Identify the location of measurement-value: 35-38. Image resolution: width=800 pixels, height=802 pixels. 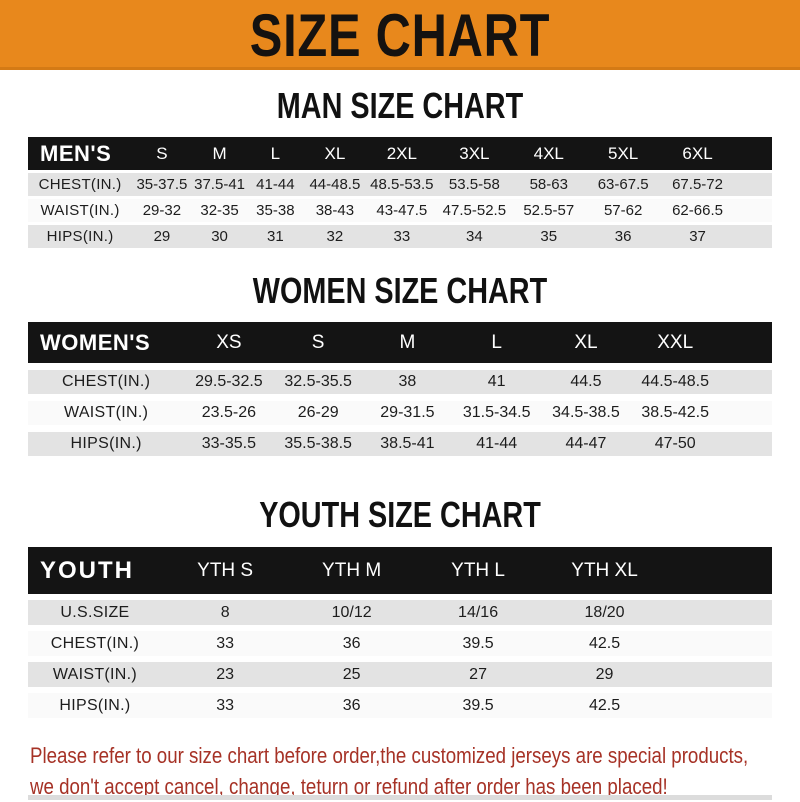
(275, 210).